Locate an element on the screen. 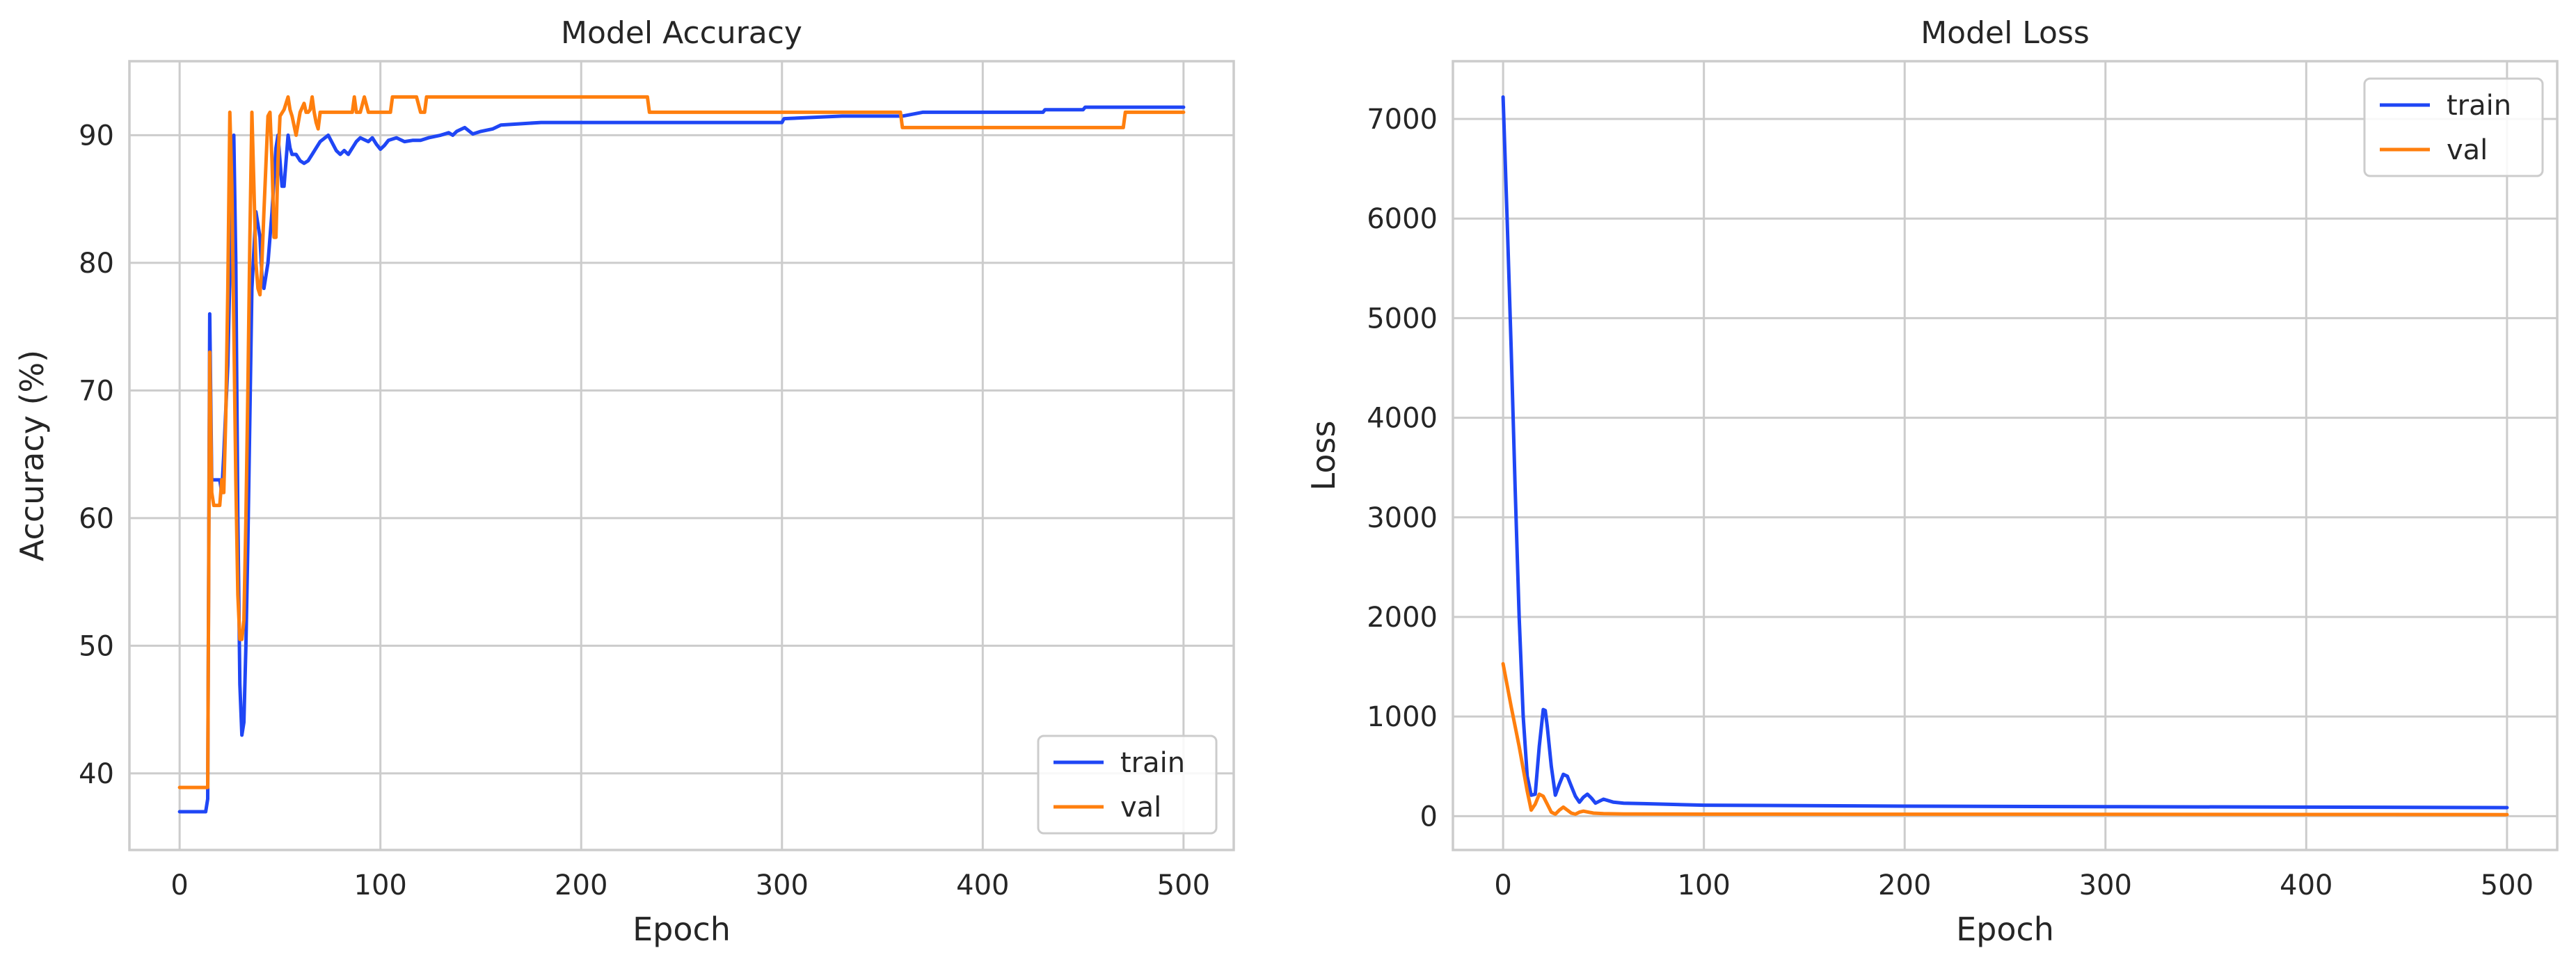  accuracy-y-tick-label: 90 is located at coordinates (96, 136).